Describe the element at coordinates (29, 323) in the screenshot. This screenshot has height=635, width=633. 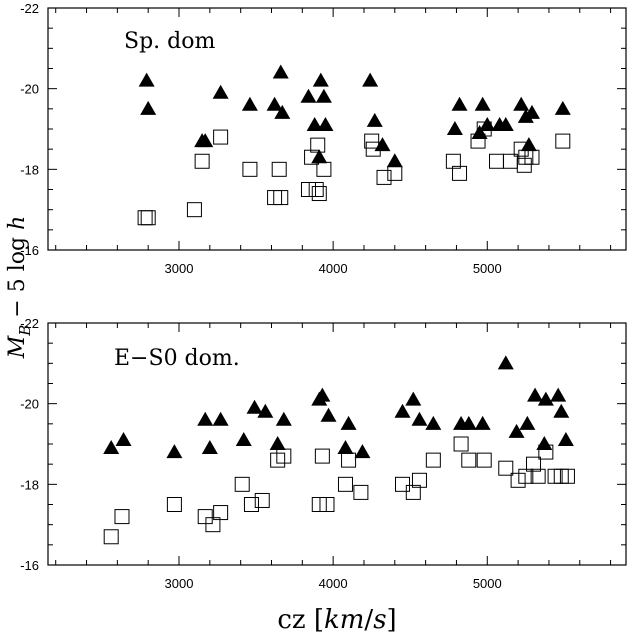
I see `y-tick-label: -22` at that location.